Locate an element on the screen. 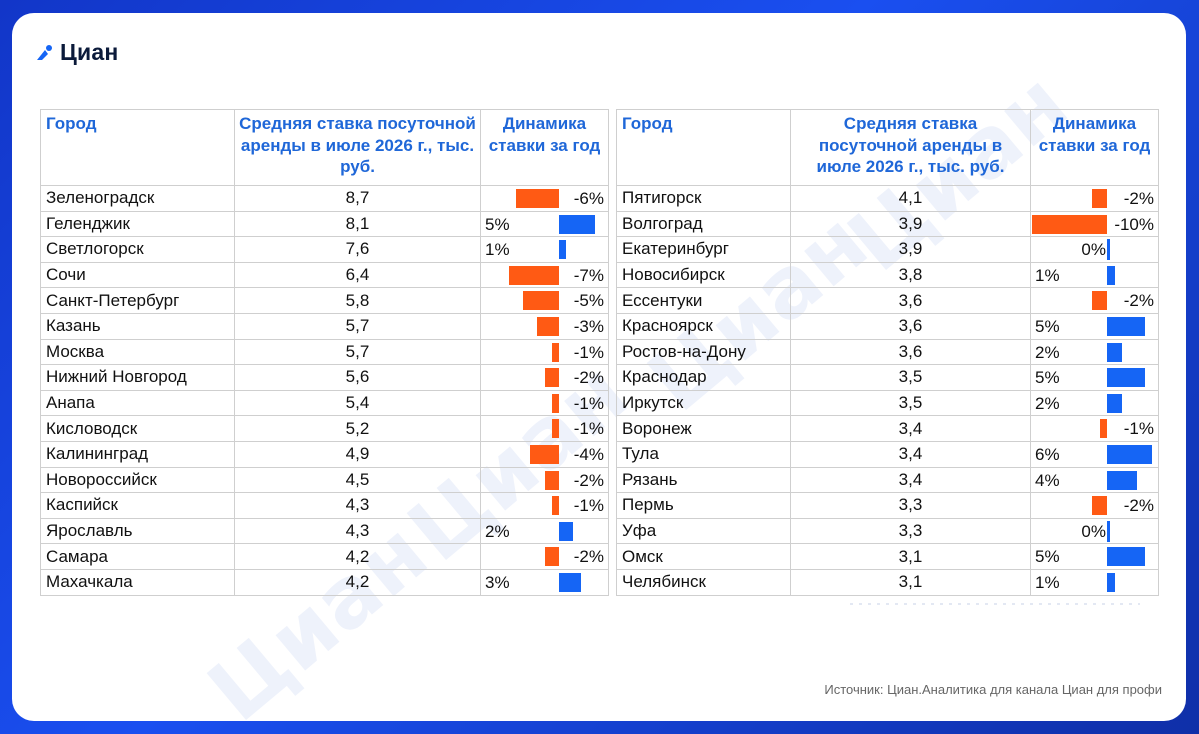 The image size is (1199, 734). brand-logo: Циан is located at coordinates (77, 52).